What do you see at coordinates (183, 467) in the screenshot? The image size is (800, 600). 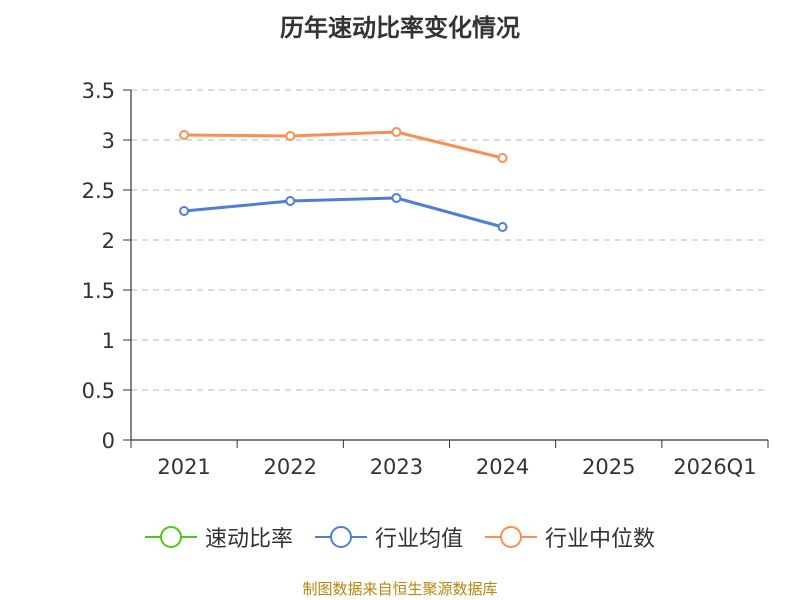 I see `x-tick-label: 2021` at bounding box center [183, 467].